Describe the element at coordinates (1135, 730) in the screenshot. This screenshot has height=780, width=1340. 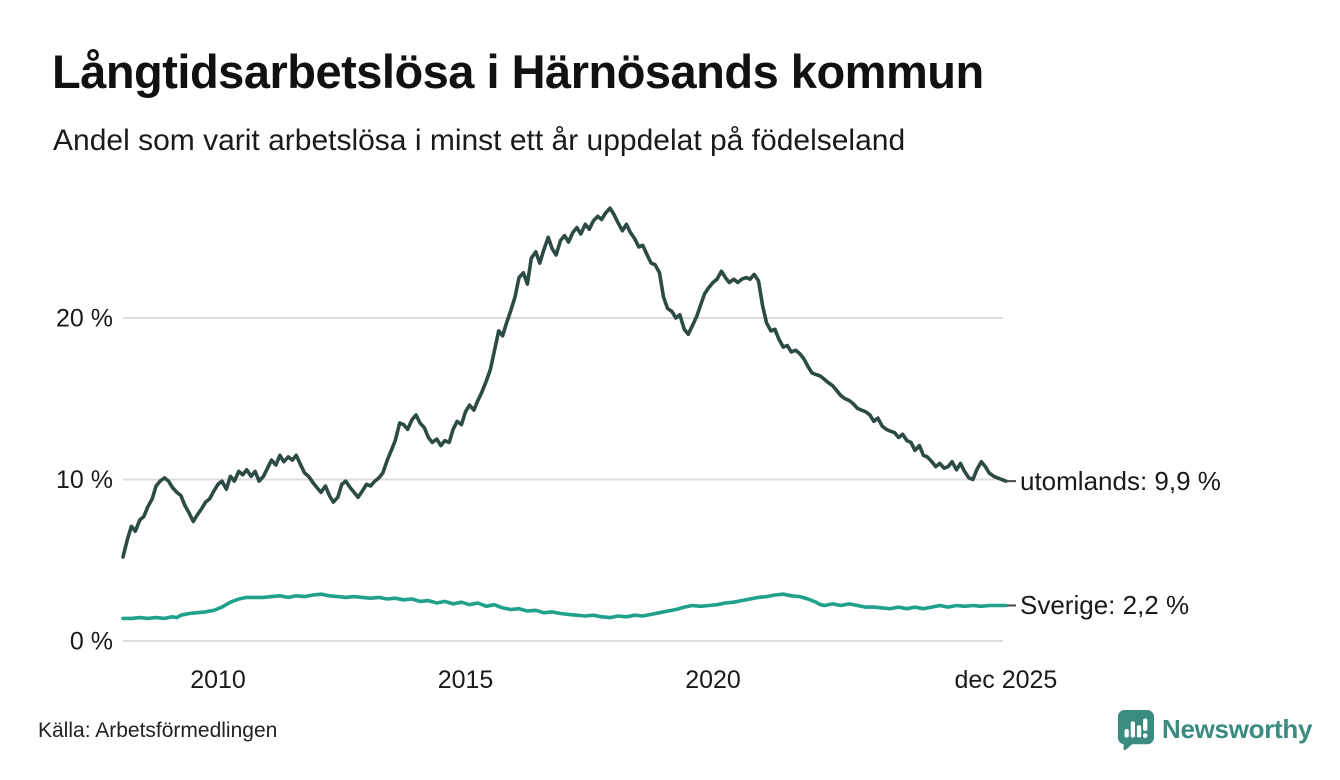
I see `bar-chart-speech-bubble-icon` at that location.